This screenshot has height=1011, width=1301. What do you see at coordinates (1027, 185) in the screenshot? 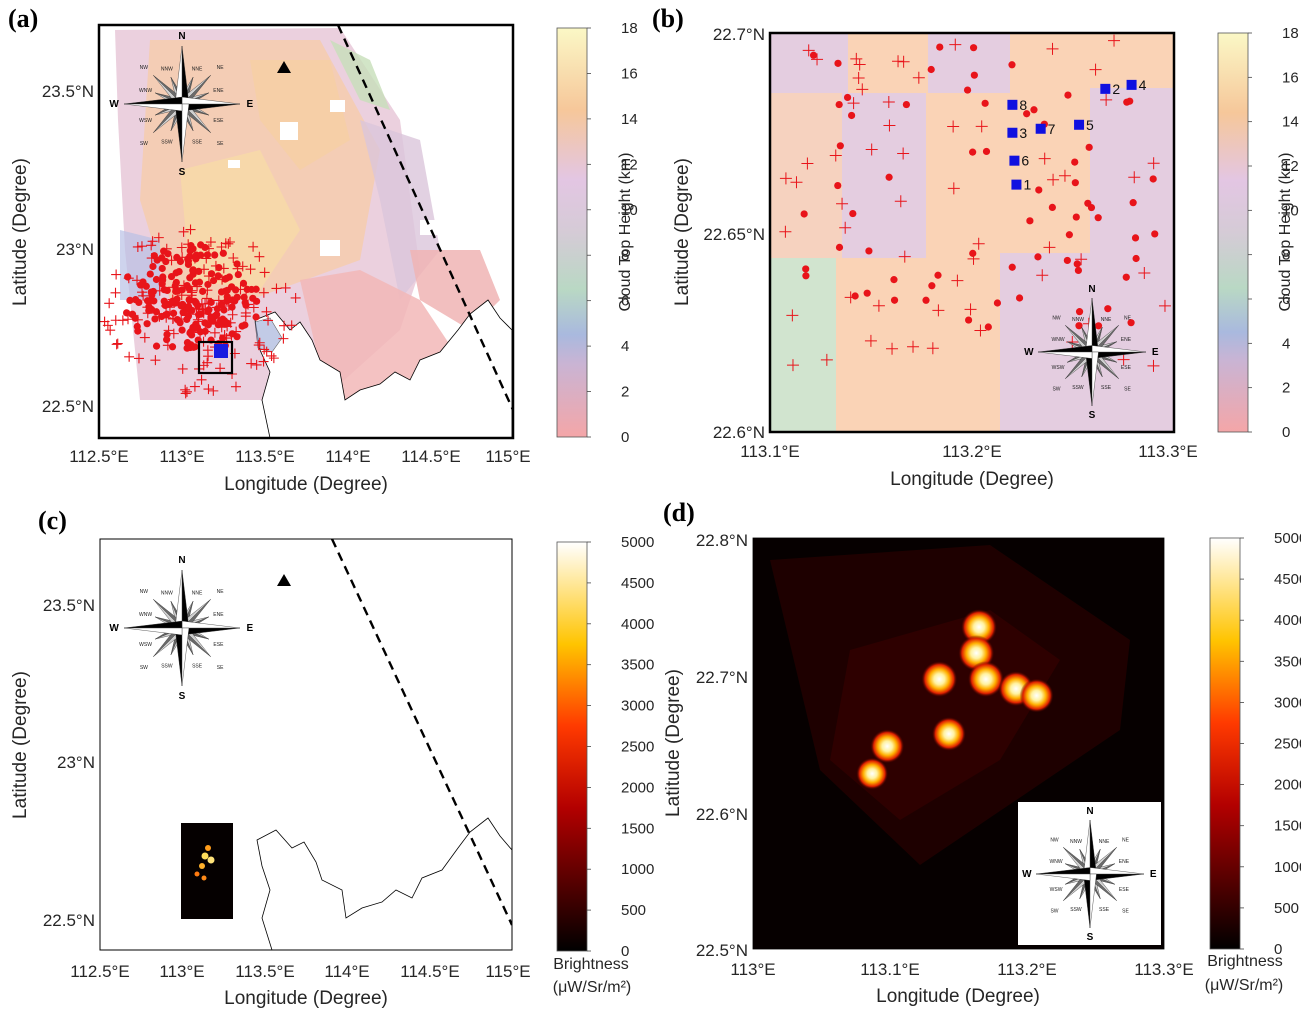
I see `station-label: 1` at bounding box center [1027, 185].